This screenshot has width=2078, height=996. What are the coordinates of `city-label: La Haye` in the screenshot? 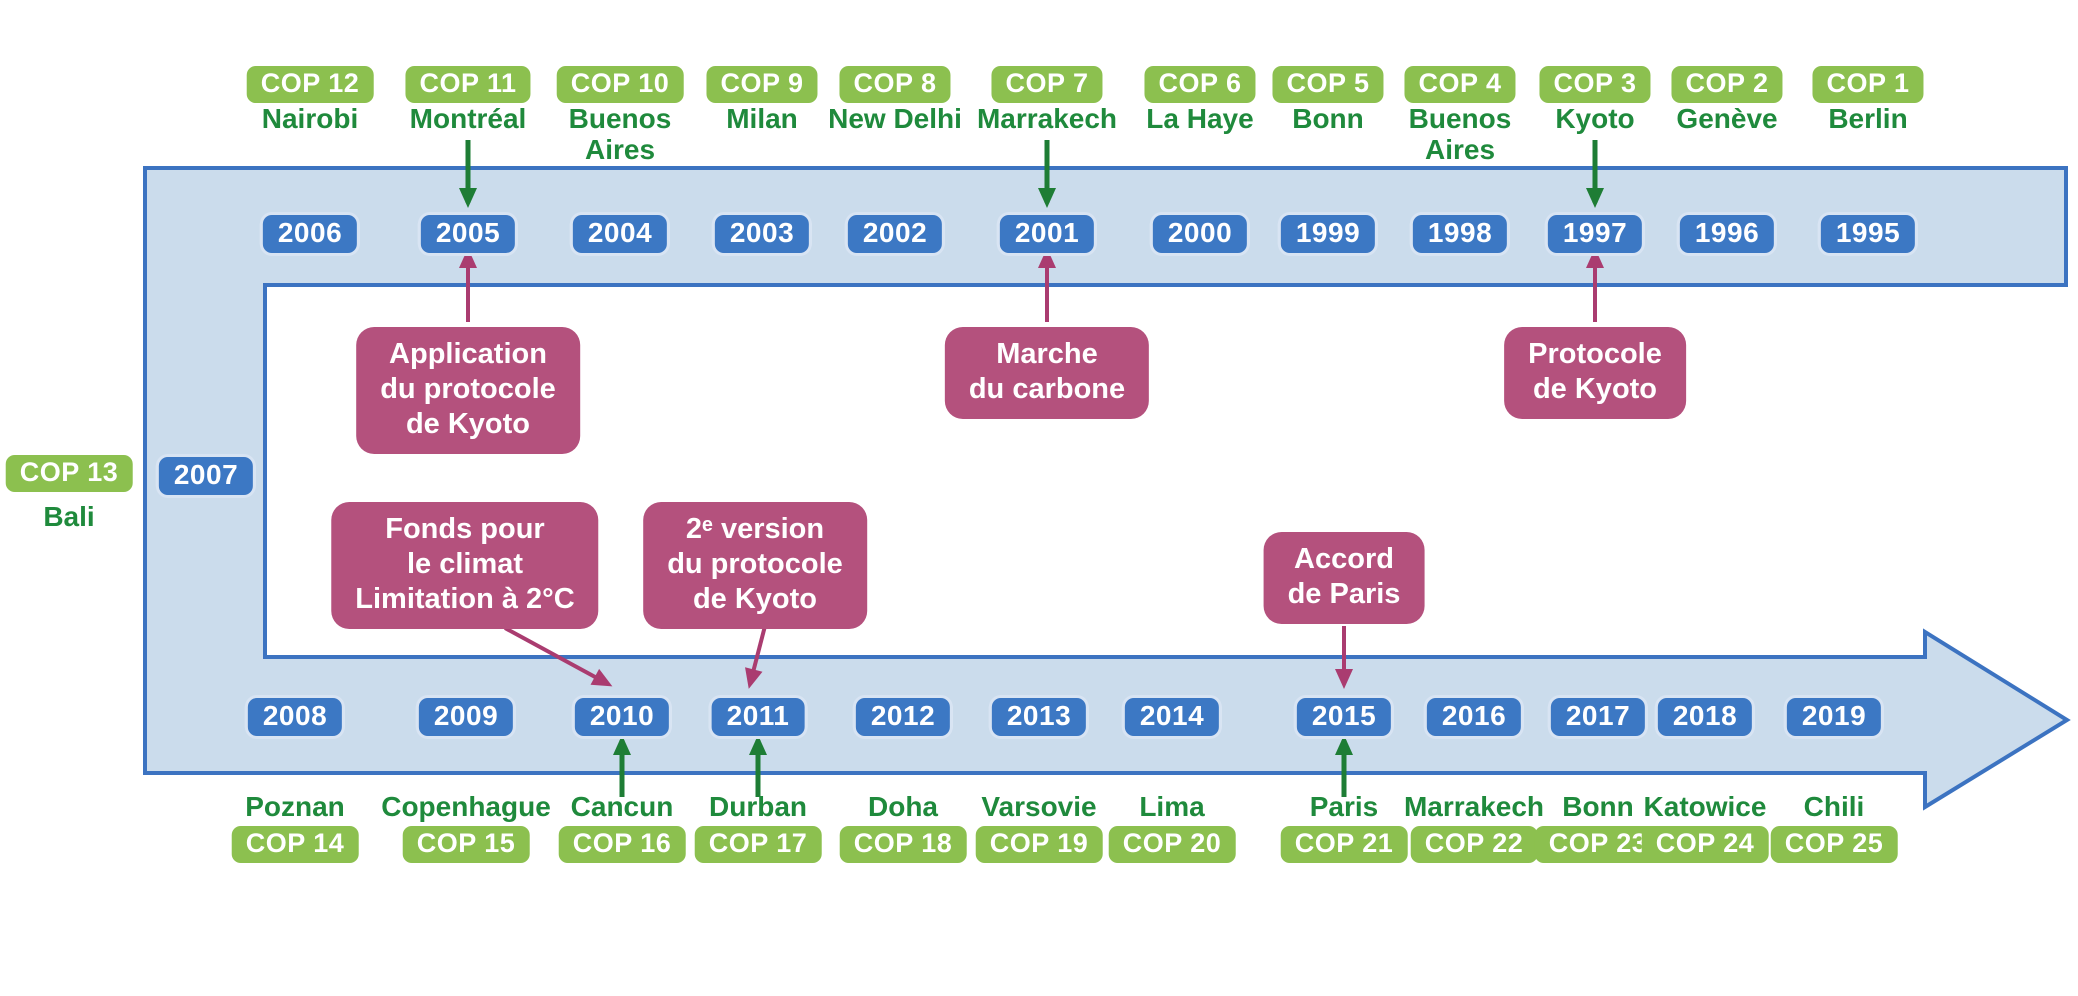 It's located at (1199, 118).